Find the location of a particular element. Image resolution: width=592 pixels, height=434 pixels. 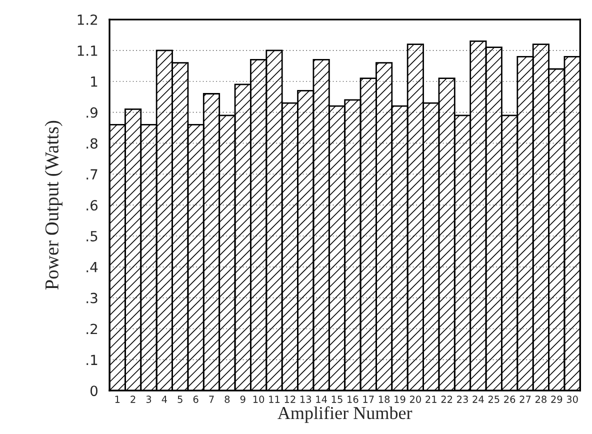

x-tick-label: 5 is located at coordinates (180, 399).